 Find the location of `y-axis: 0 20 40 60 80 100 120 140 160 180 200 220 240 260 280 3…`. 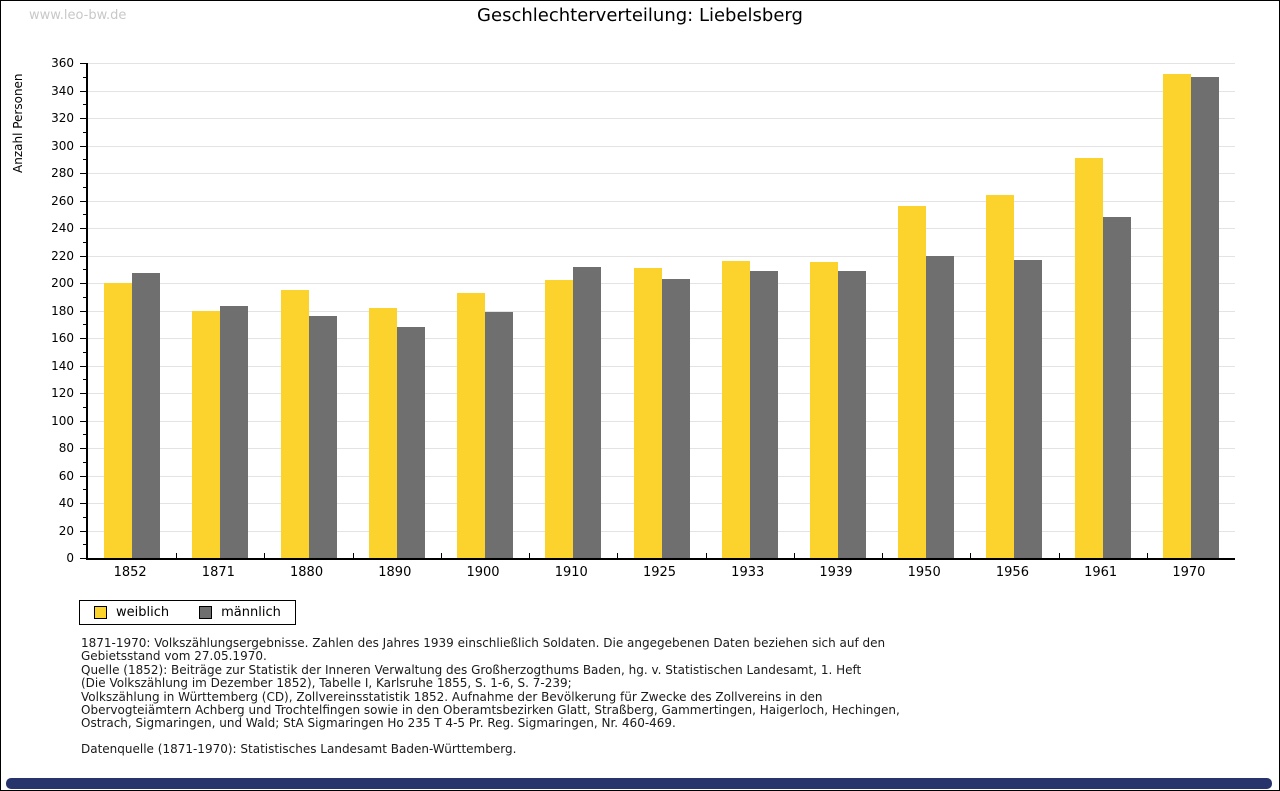

y-axis: 0 20 40 60 80 100 120 140 160 180 200 220 240 260 280 3… is located at coordinates (43, 310).